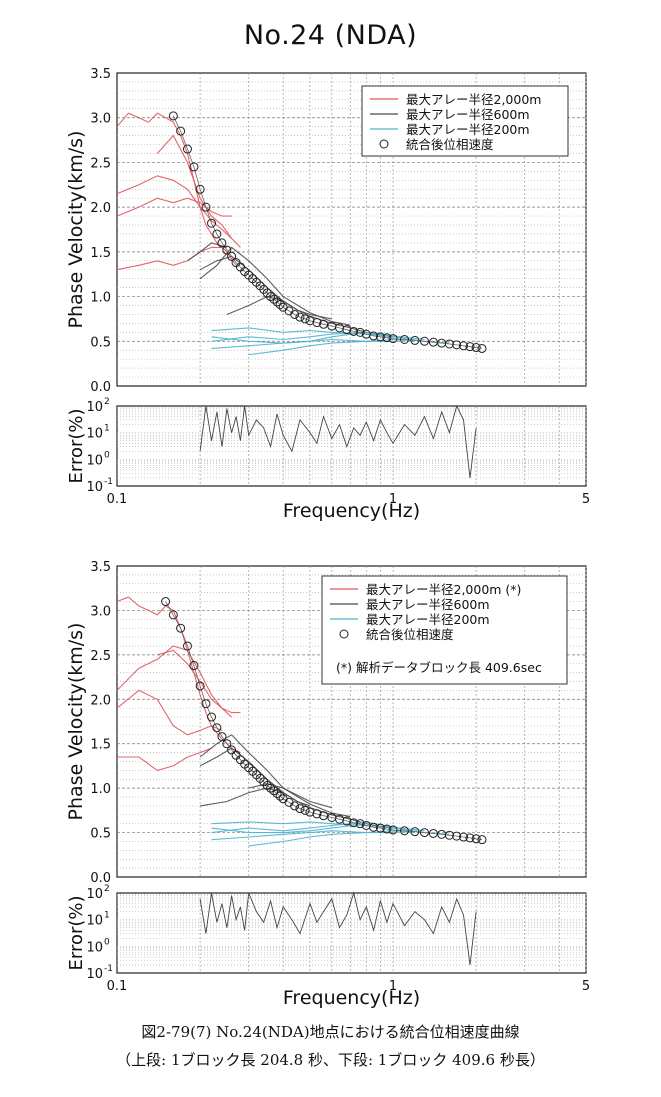  Describe the element at coordinates (410, 634) in the screenshot. I see `legend-label: 統合後位相速度` at that location.